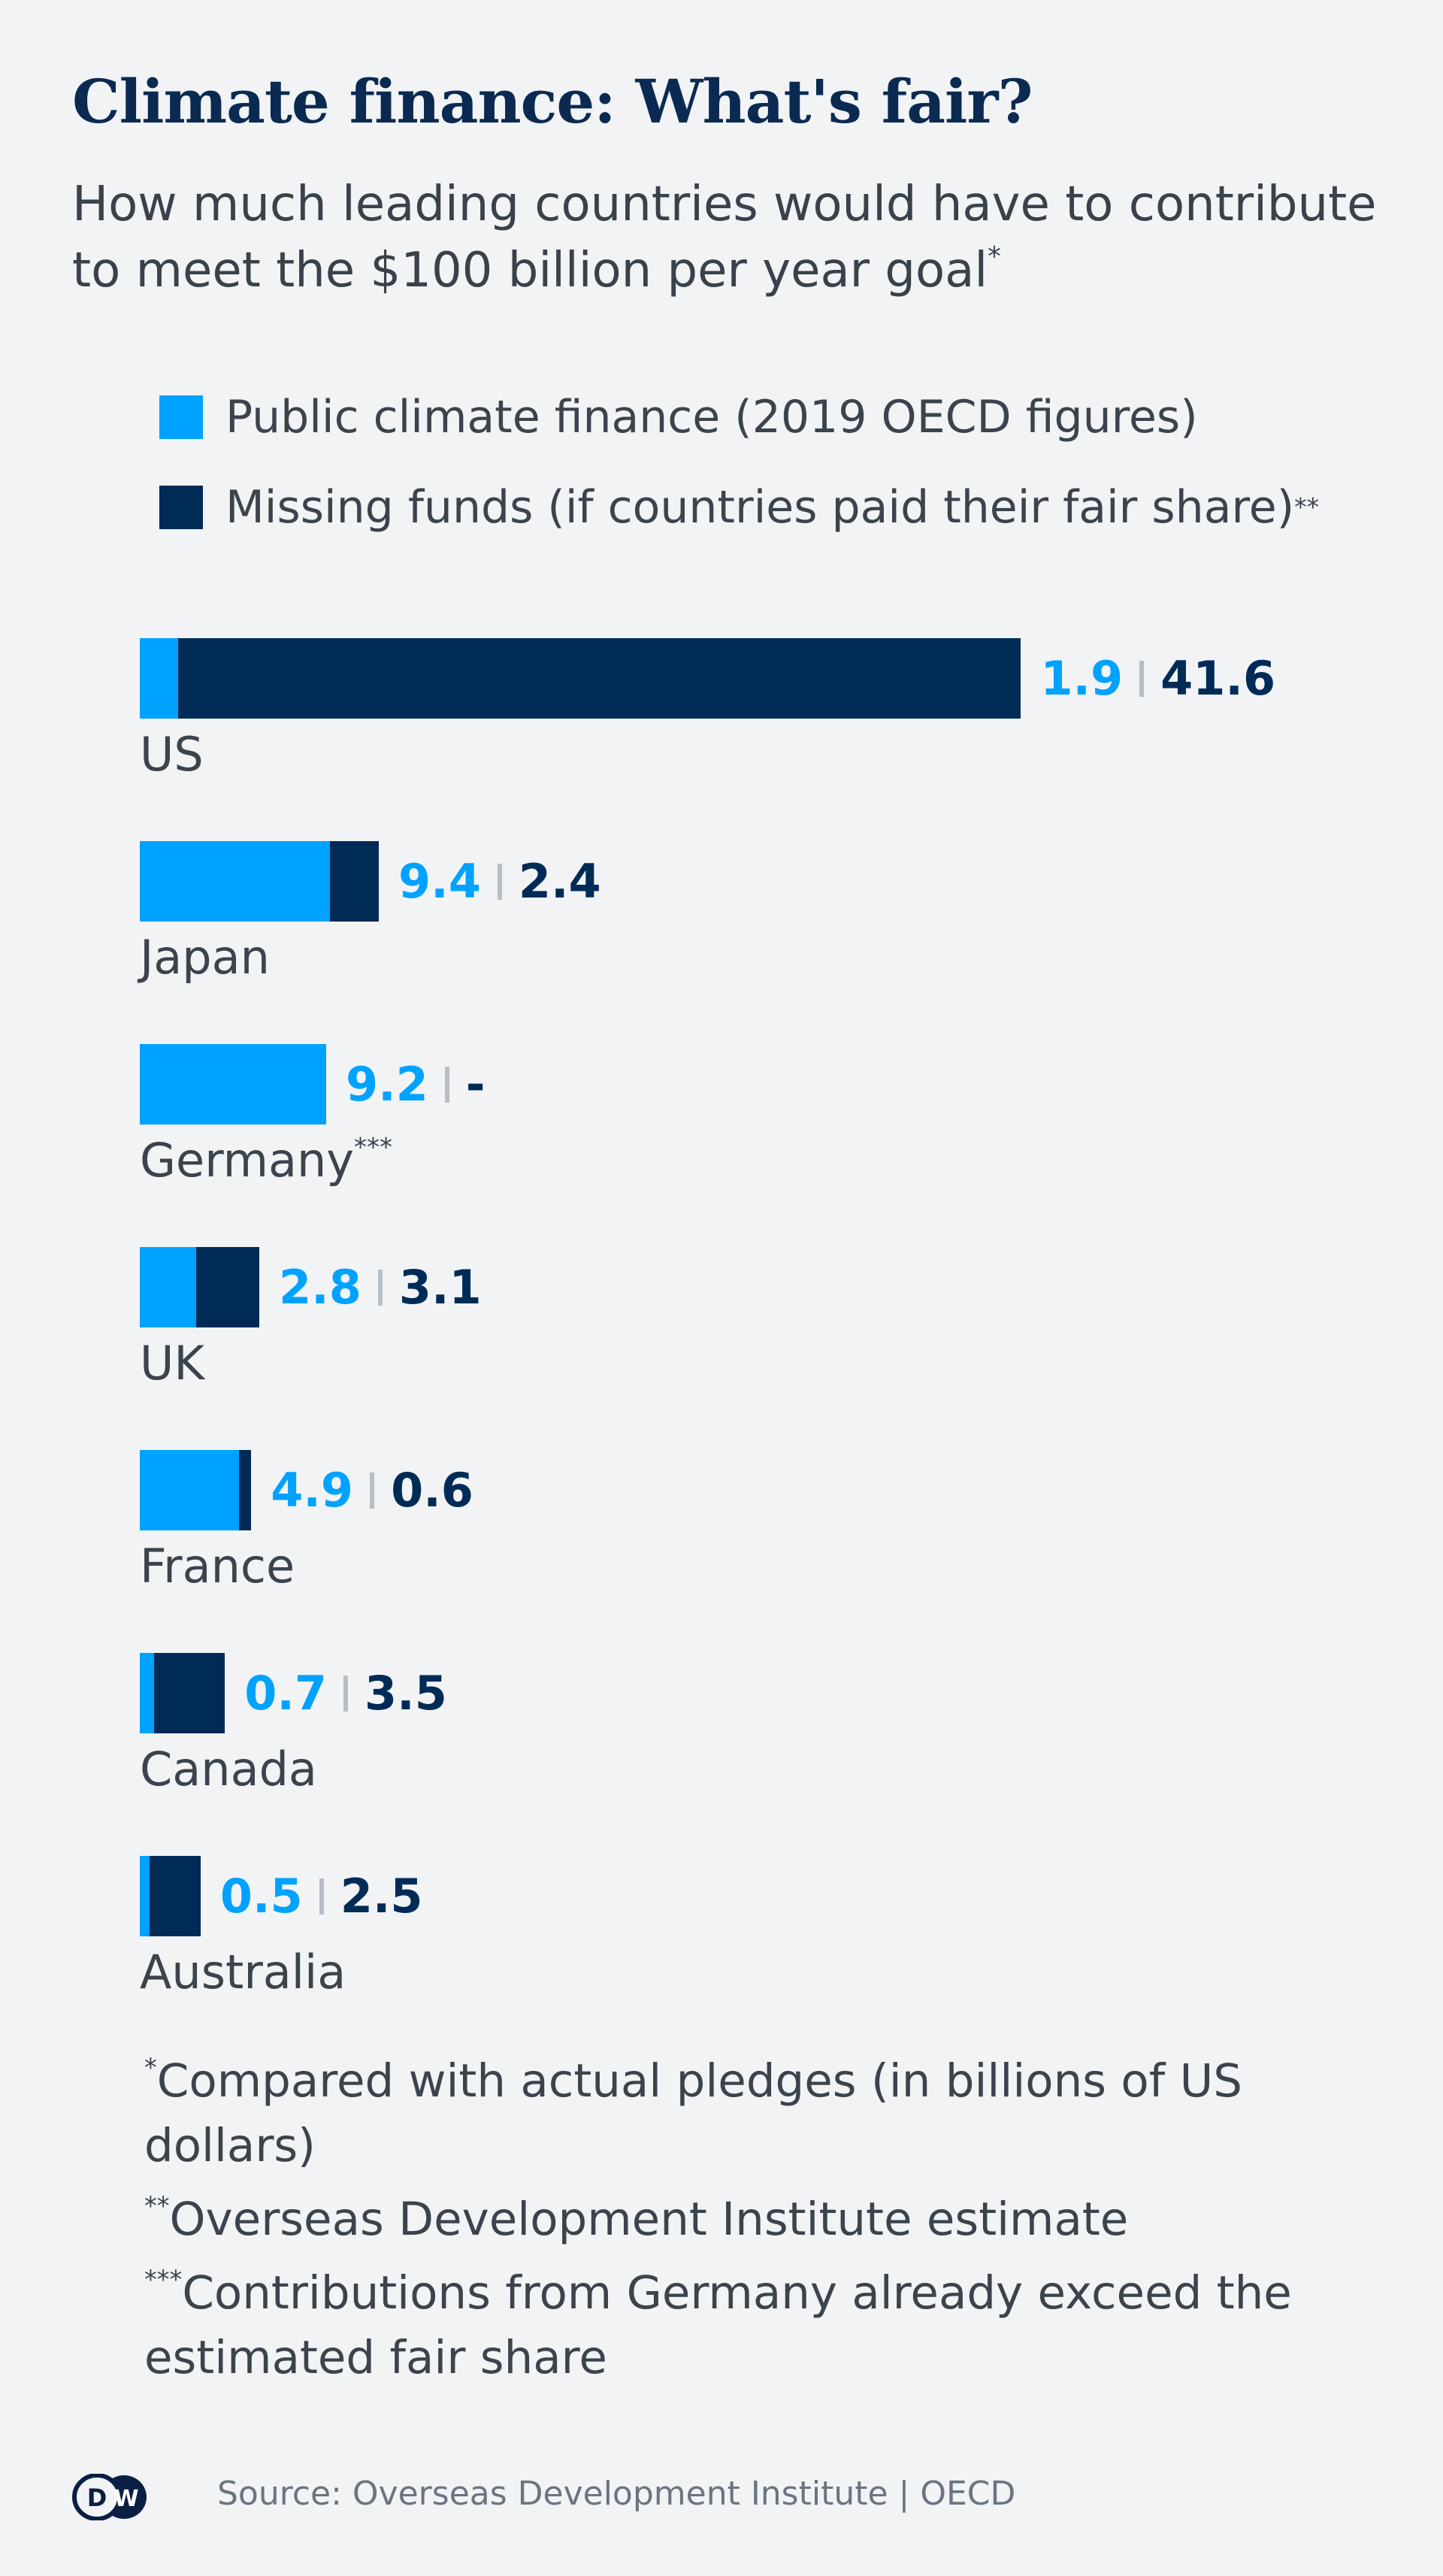  I want to click on value-label-missing: 2.4, so click(560, 881).